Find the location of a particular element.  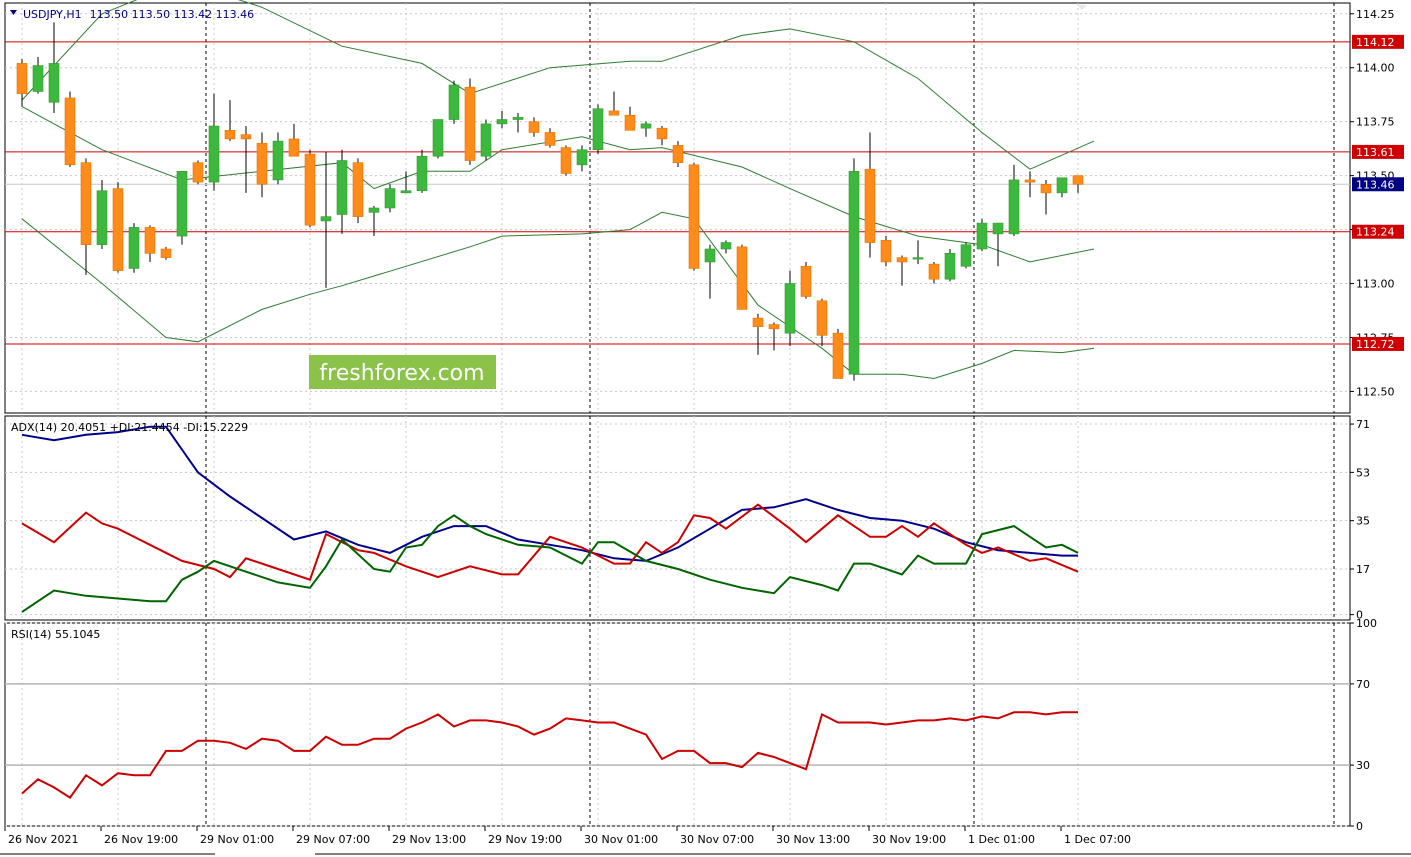

adx-axis: 71 53 35 17 0 is located at coordinates (1360, 520).